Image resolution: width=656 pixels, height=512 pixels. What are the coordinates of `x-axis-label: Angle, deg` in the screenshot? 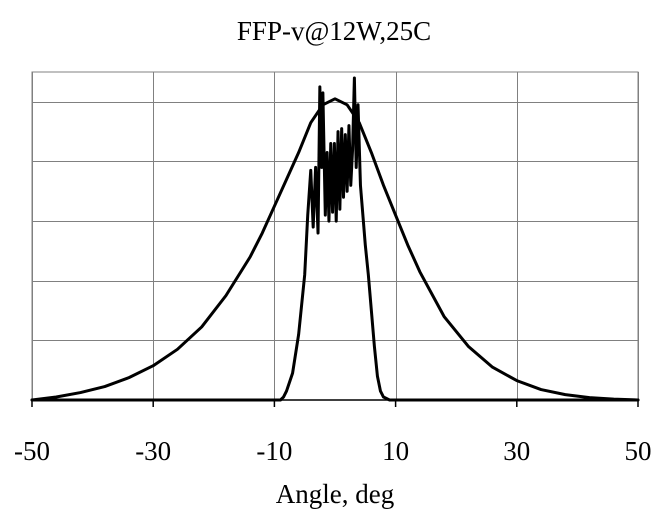 It's located at (335, 494).